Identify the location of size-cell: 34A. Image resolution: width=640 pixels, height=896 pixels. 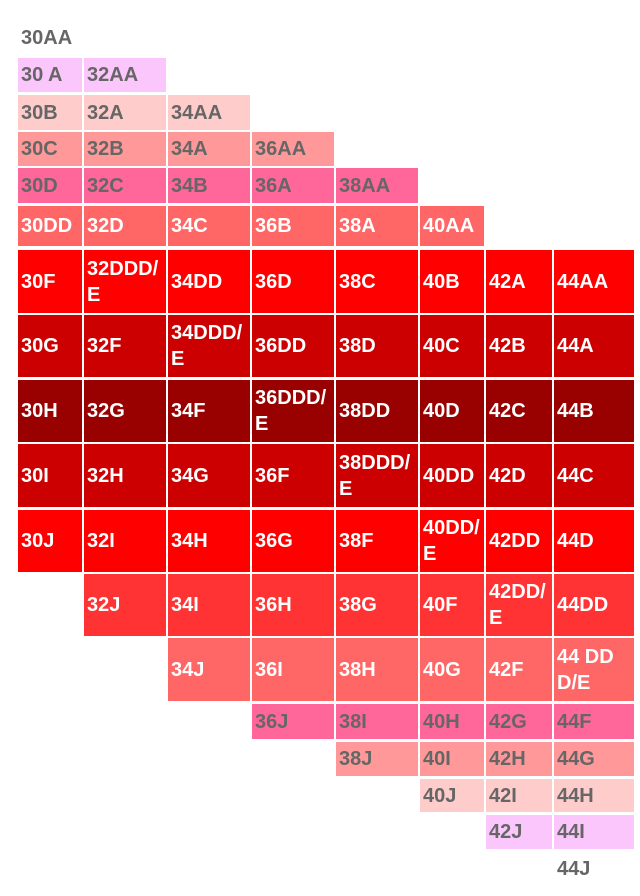
(209, 149).